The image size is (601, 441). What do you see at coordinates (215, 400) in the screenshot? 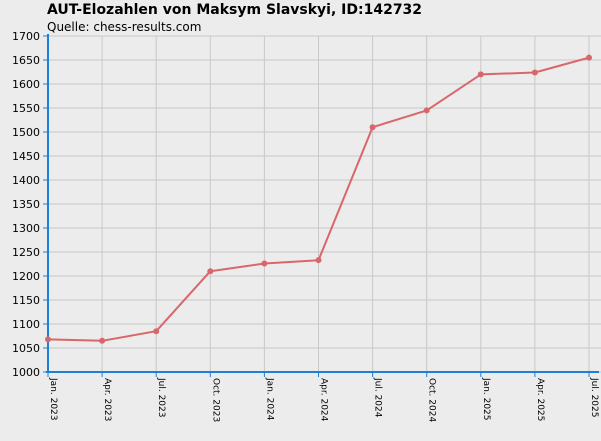
I see `x-tick-label: Oct. 2023` at bounding box center [215, 400].